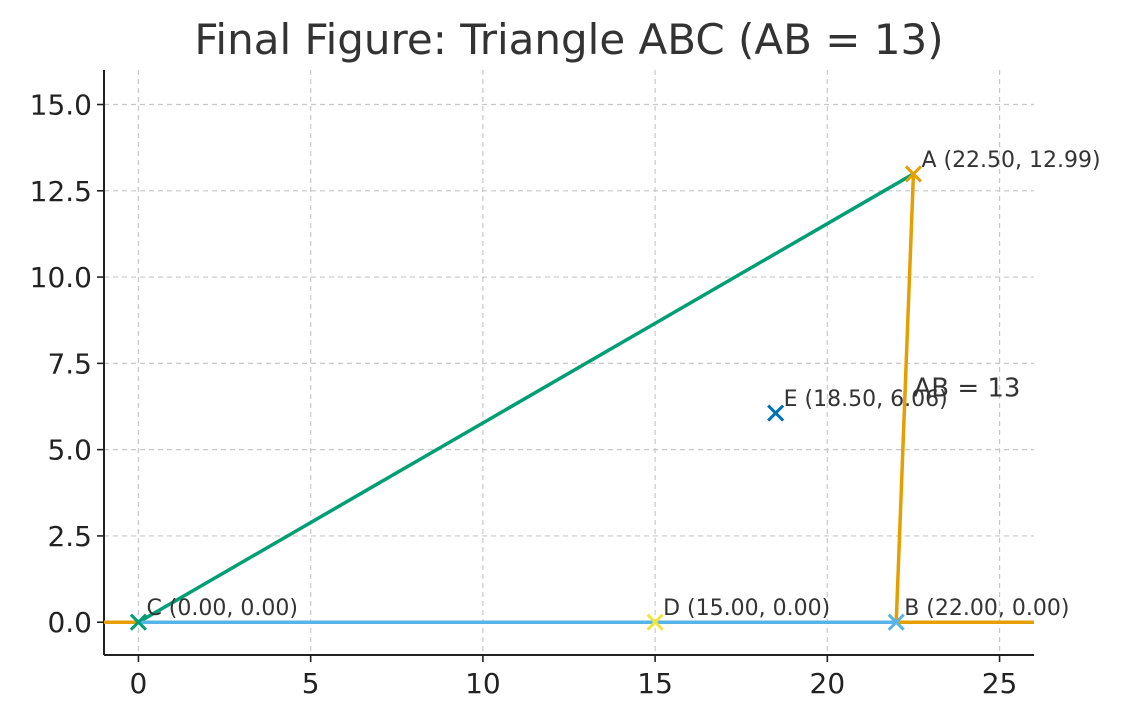 The height and width of the screenshot is (718, 1144). I want to click on point-E, so click(776, 413).